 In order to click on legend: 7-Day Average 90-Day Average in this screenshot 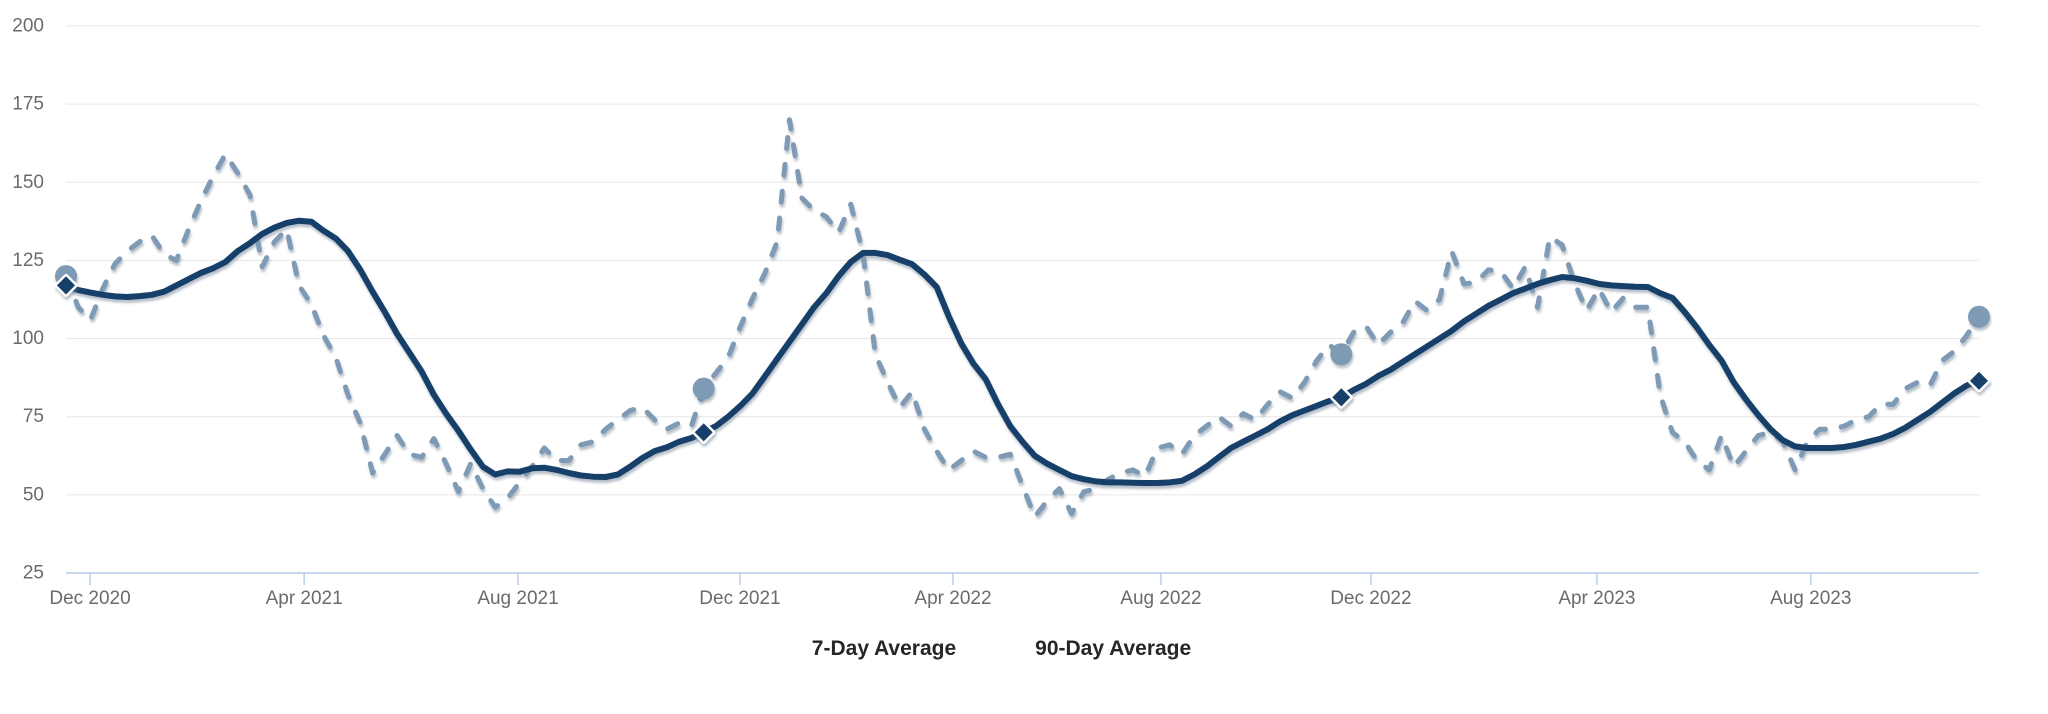, I will do `click(995, 649)`.